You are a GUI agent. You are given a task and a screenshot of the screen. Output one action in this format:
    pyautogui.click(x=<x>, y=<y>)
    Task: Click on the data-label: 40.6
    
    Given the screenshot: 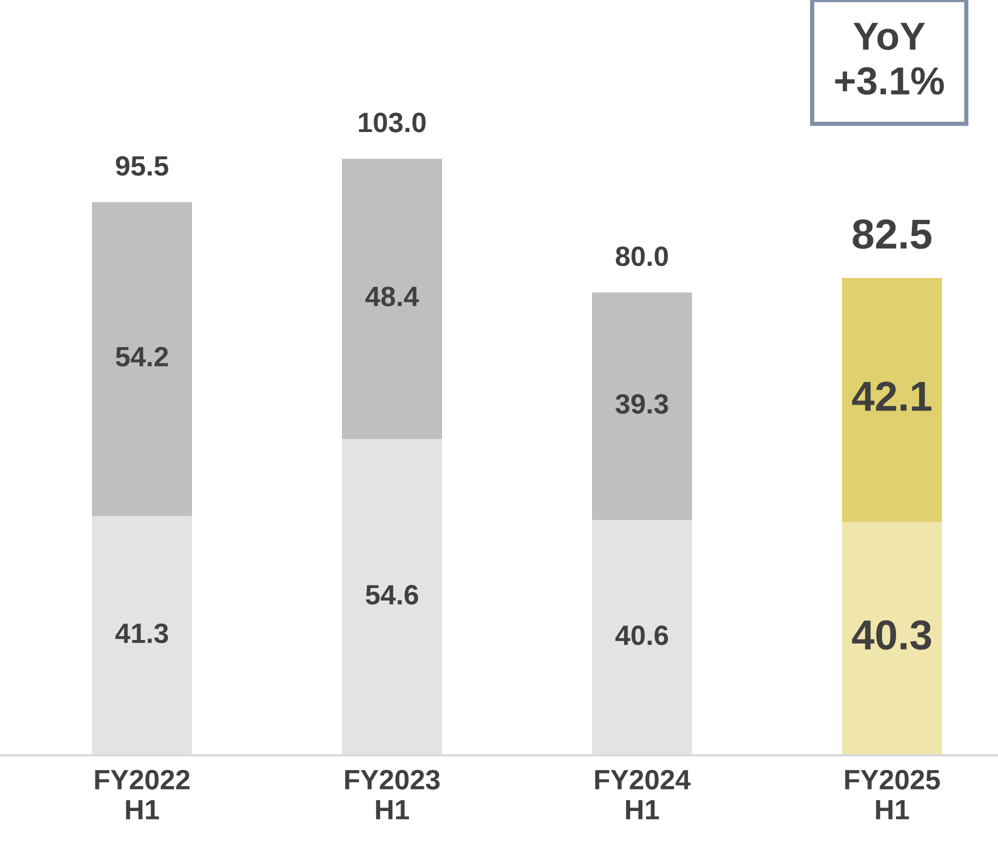 What is the action you would take?
    pyautogui.click(x=641, y=635)
    